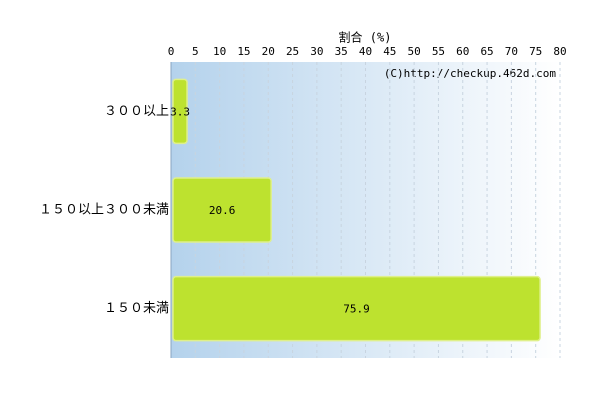  Describe the element at coordinates (136, 111) in the screenshot. I see `y-tick-label: ３００以上` at that location.